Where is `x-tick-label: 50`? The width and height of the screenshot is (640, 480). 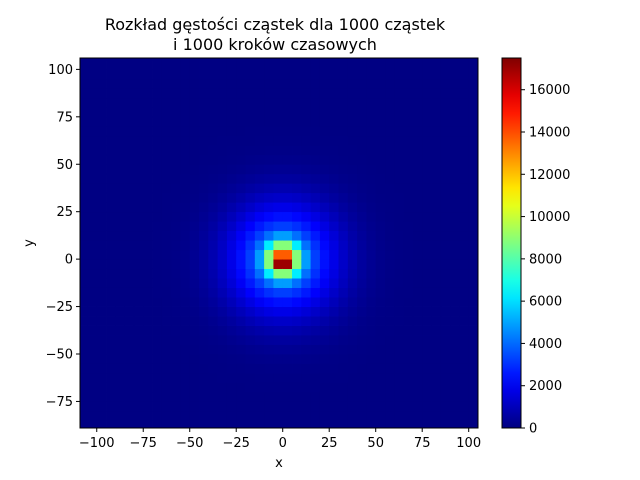
x-tick-label: 50 is located at coordinates (375, 443).